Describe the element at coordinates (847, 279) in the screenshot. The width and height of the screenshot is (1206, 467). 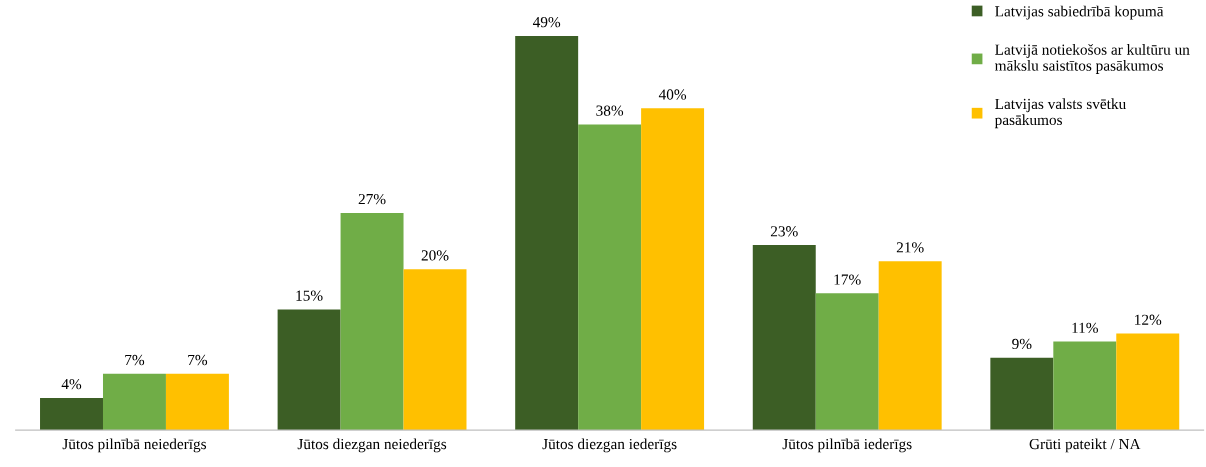
I see `data-label: 17%` at that location.